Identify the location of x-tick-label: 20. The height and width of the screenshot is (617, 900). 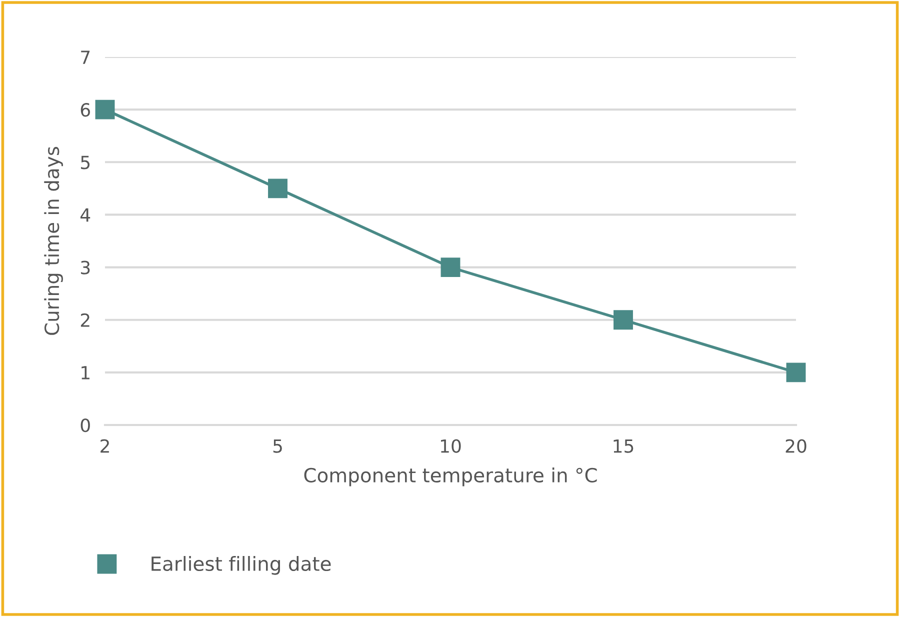
(796, 446).